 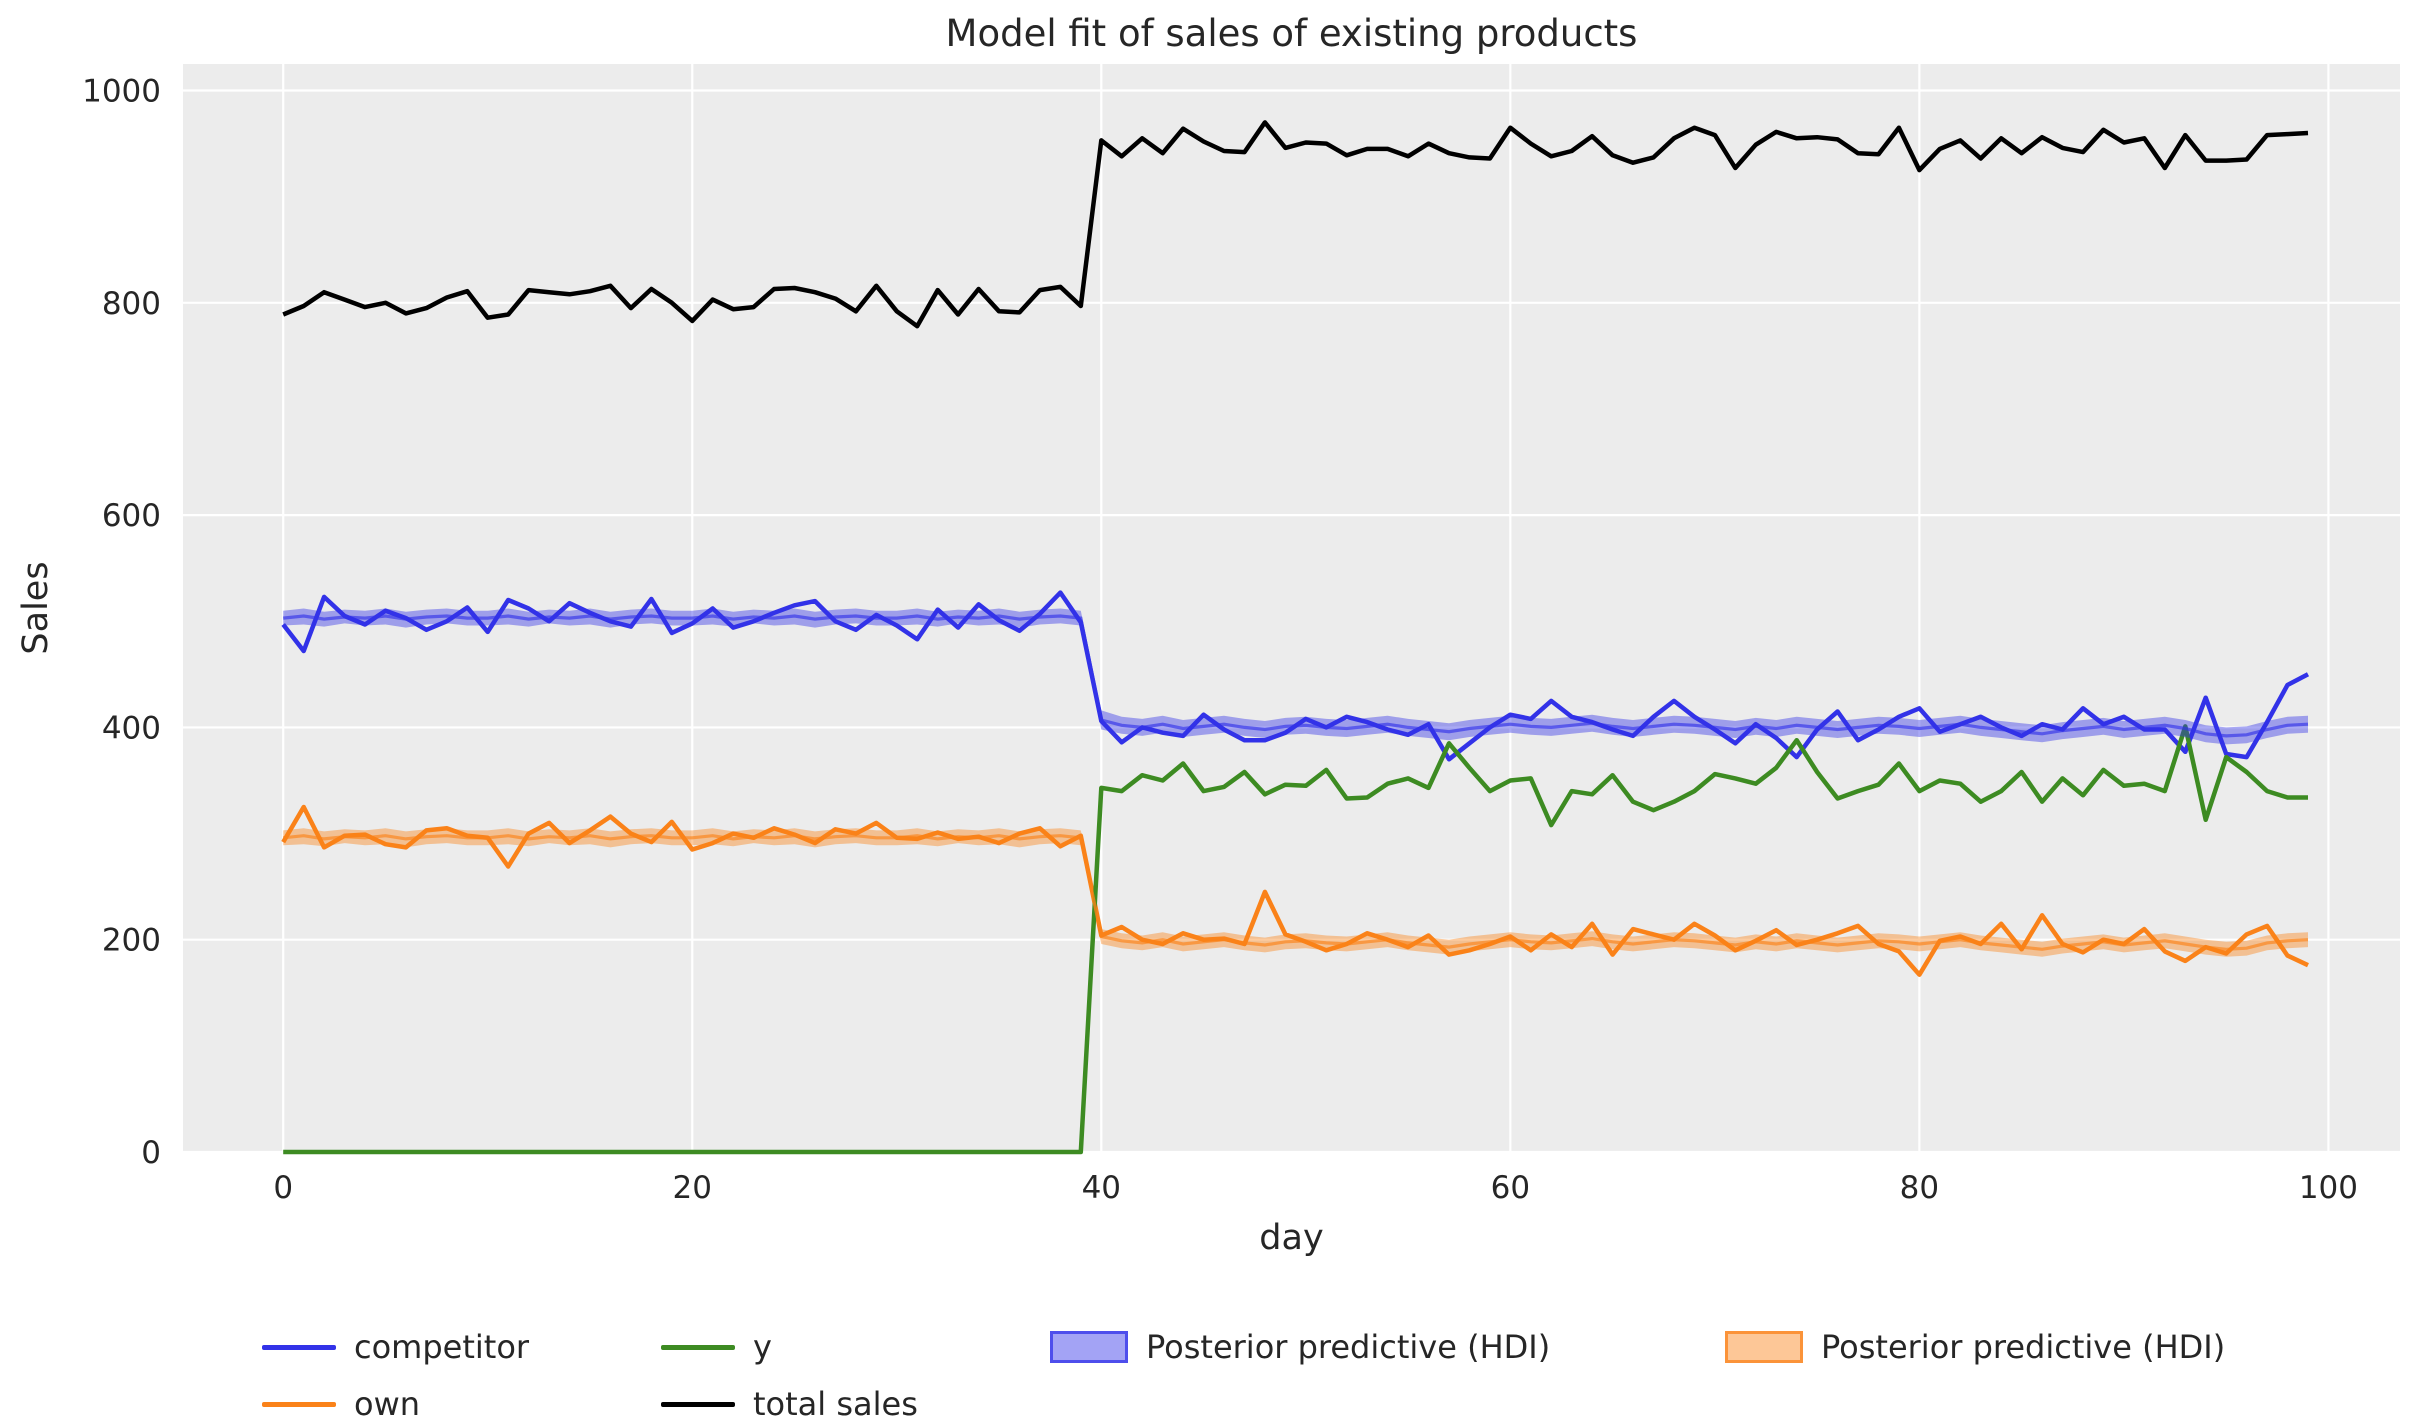 What do you see at coordinates (762, 1347) in the screenshot?
I see `legend-label: y` at bounding box center [762, 1347].